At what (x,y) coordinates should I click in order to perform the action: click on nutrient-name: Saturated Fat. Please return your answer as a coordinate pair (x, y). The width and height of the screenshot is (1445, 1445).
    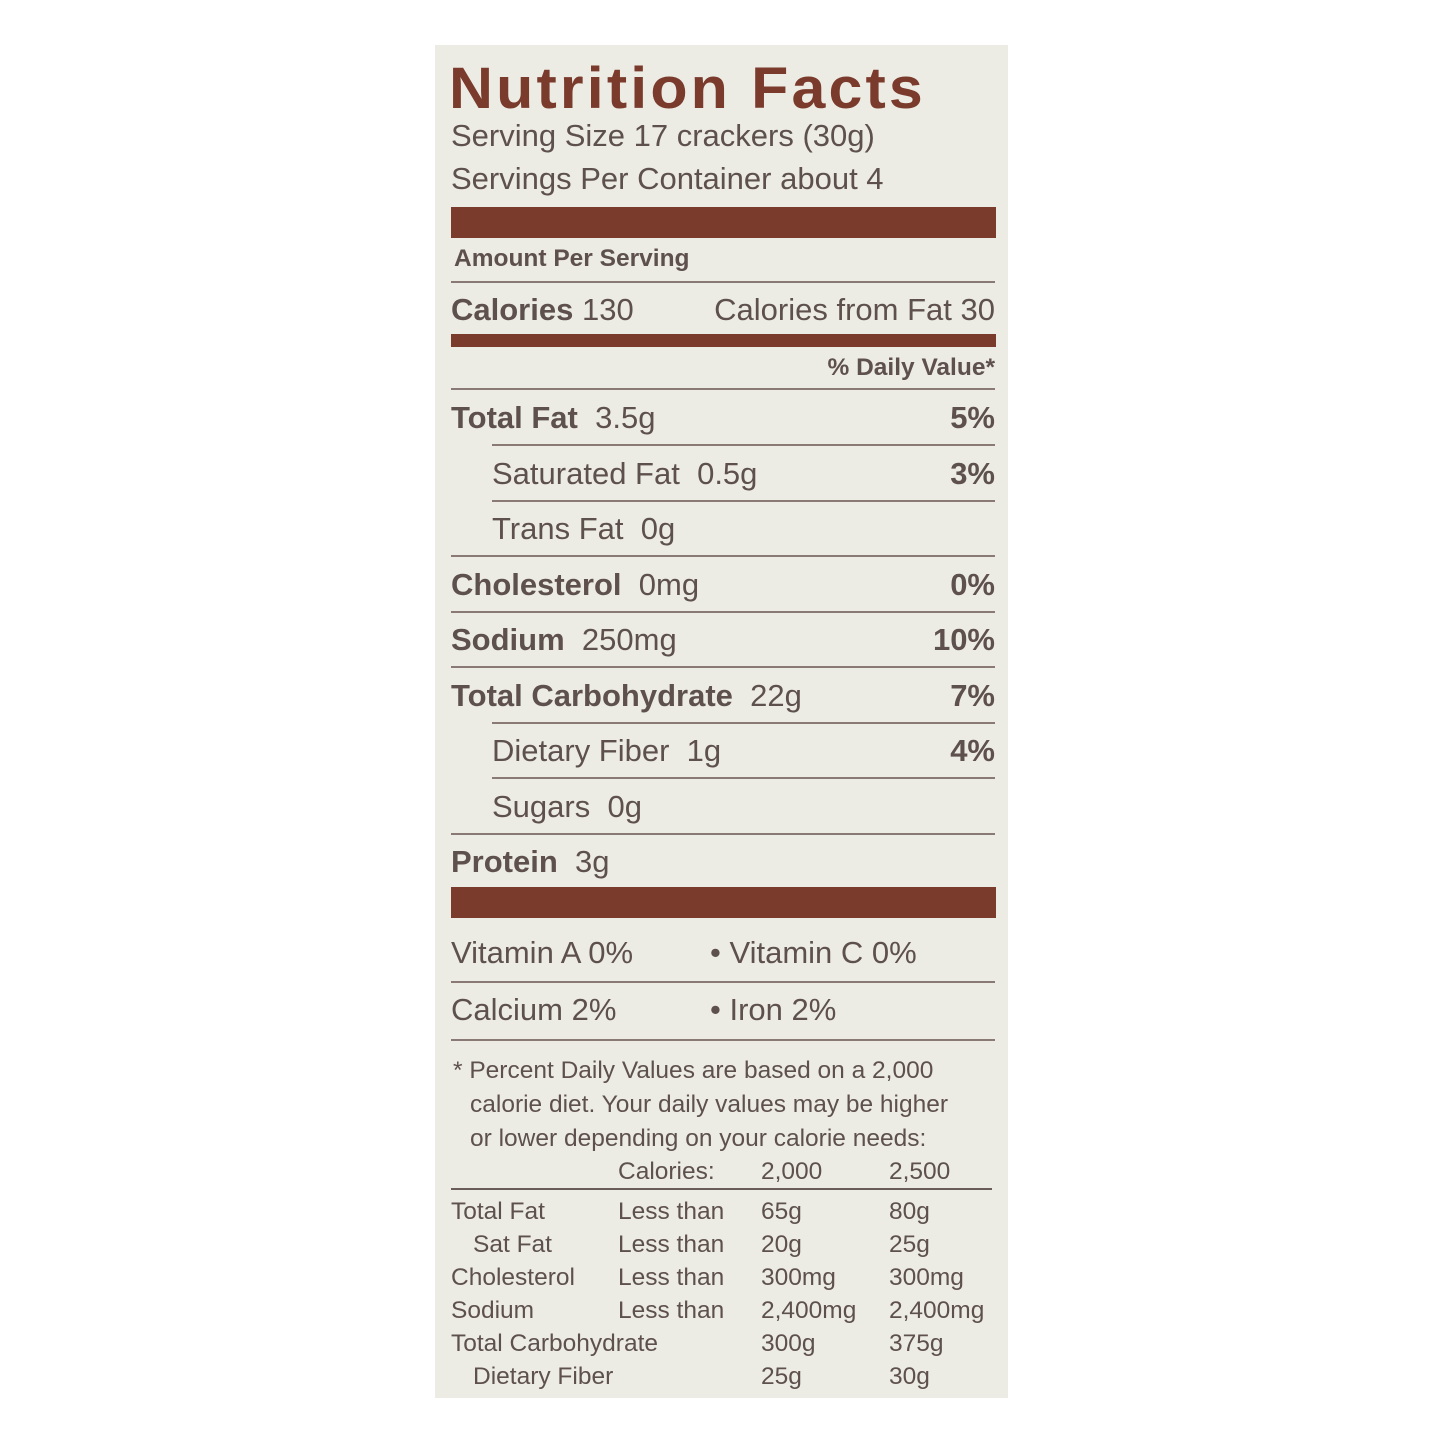
    Looking at the image, I should click on (586, 473).